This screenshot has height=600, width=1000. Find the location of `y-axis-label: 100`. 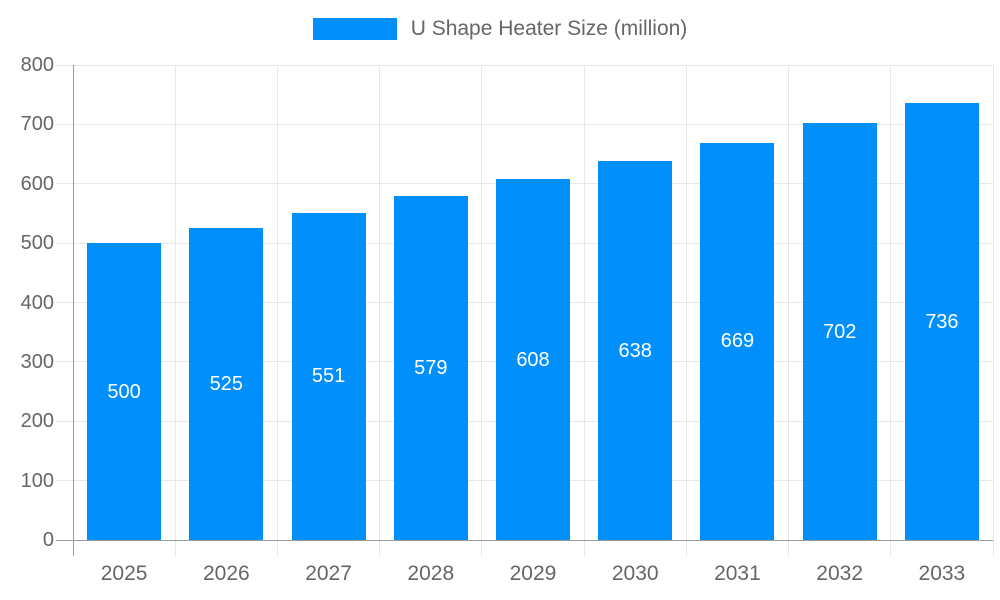

y-axis-label: 100 is located at coordinates (37, 480).